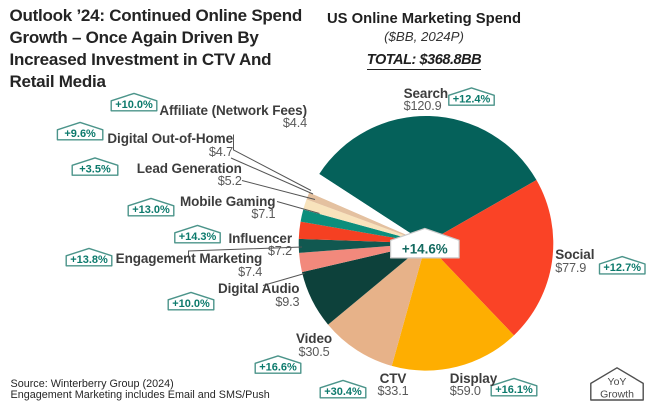 The height and width of the screenshot is (406, 648). Describe the element at coordinates (514, 390) in the screenshot. I see `svg-text: +16.1%` at that location.